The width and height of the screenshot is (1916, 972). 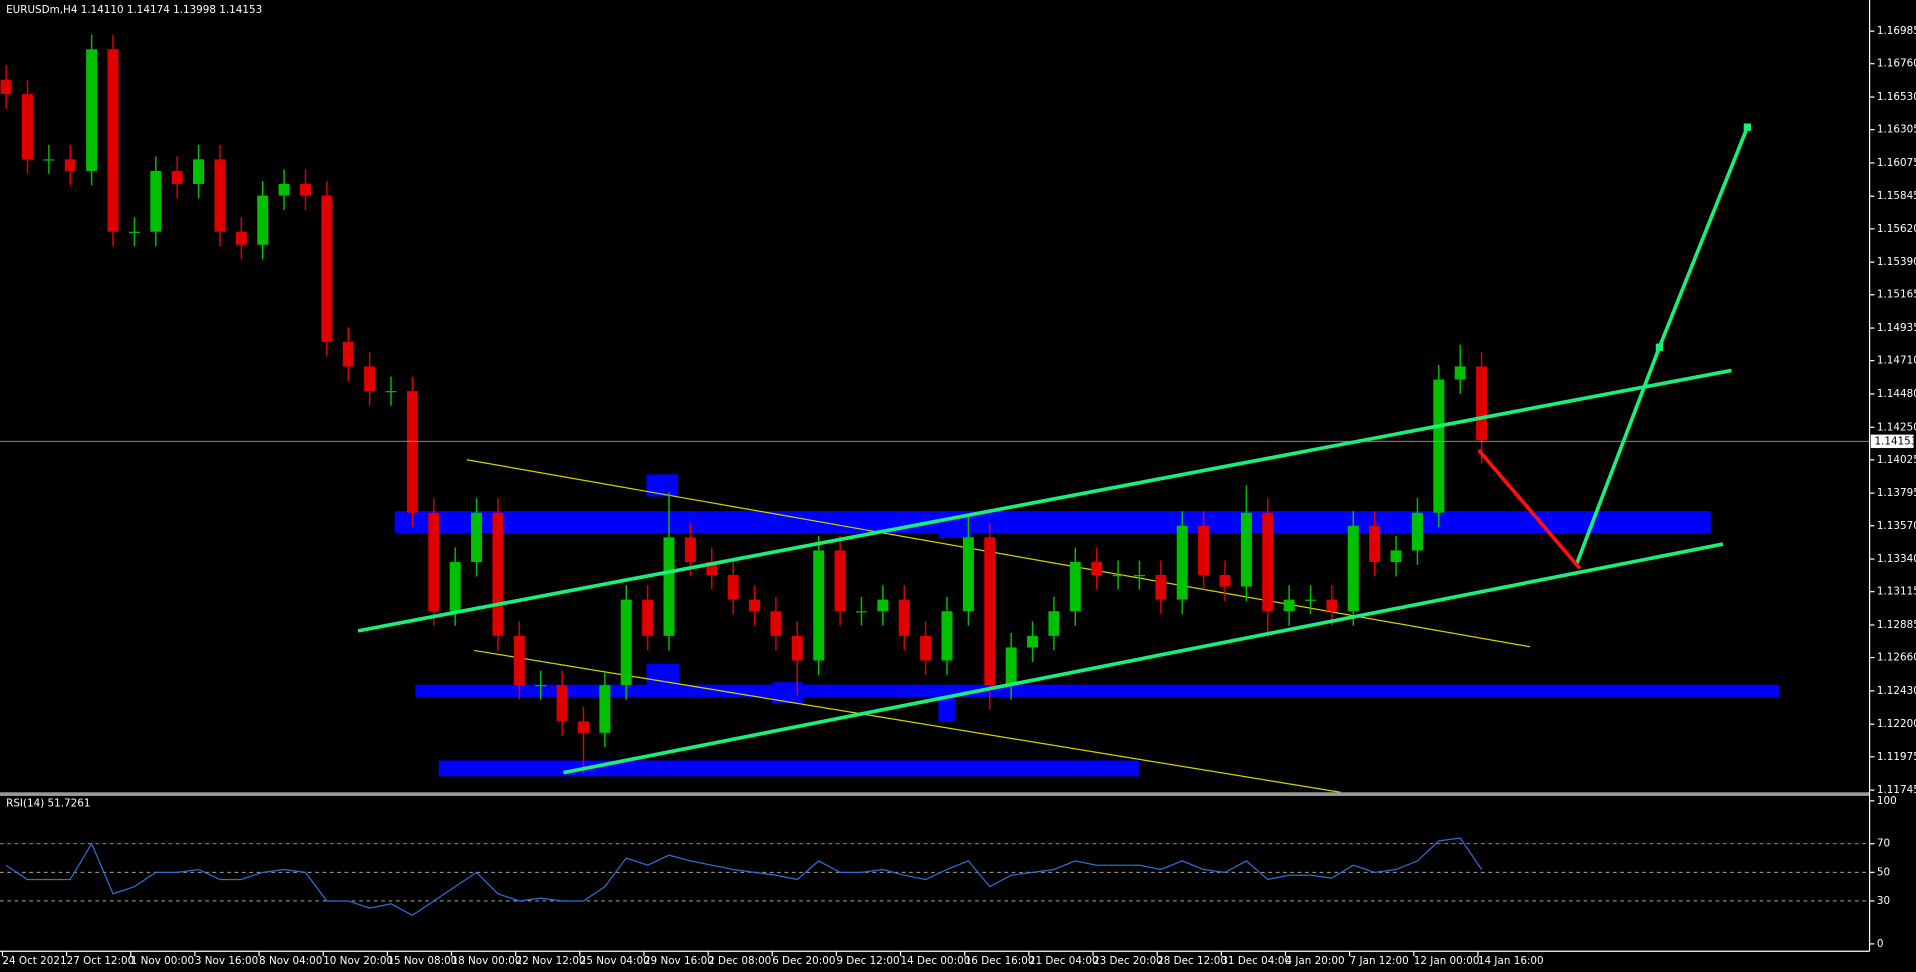 What do you see at coordinates (744, 876) in the screenshot?
I see `rsi-line` at bounding box center [744, 876].